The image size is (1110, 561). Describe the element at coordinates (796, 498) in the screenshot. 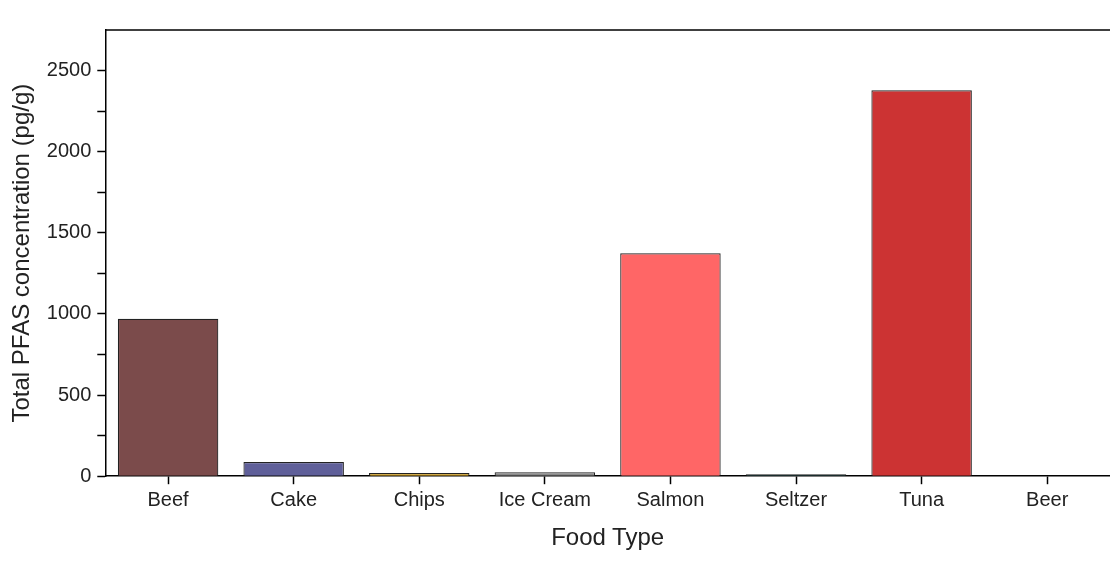

I see `x-tick-label: Seltzer` at that location.